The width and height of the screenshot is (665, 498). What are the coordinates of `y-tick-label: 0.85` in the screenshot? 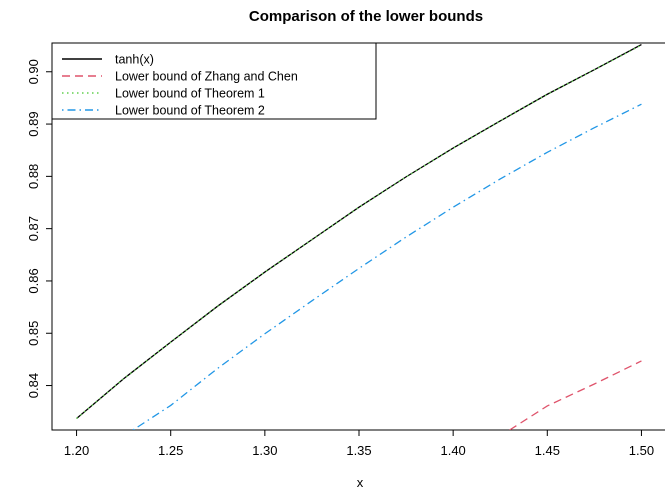 It's located at (33, 333).